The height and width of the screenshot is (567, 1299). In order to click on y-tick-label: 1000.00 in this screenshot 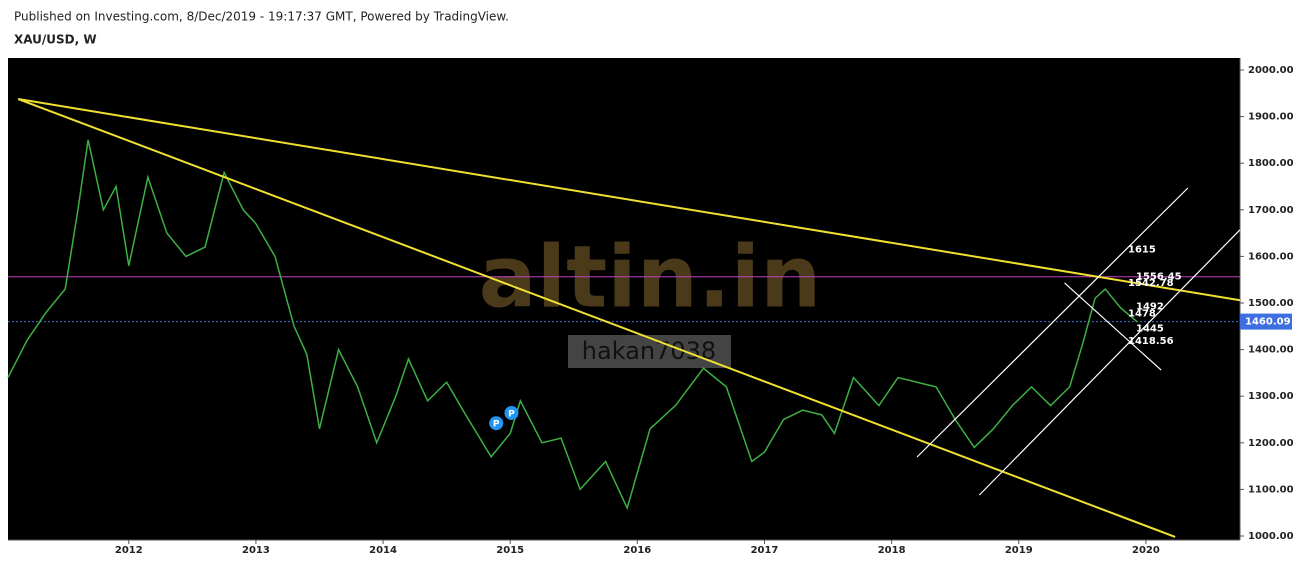, I will do `click(1271, 536)`.